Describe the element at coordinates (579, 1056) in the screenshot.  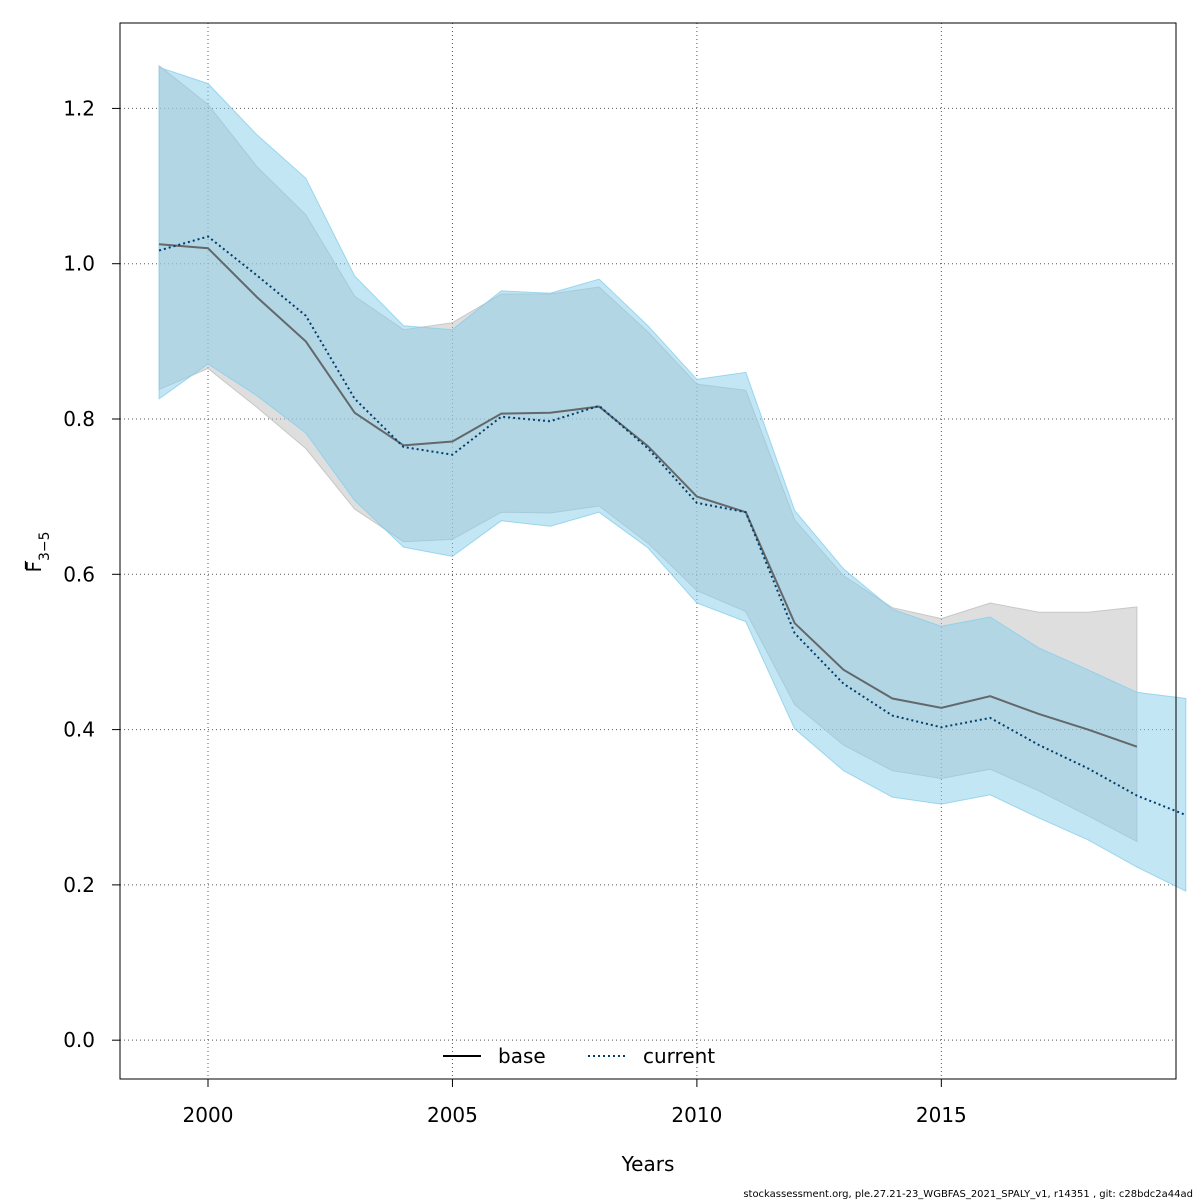
I see `legend: base current` at that location.